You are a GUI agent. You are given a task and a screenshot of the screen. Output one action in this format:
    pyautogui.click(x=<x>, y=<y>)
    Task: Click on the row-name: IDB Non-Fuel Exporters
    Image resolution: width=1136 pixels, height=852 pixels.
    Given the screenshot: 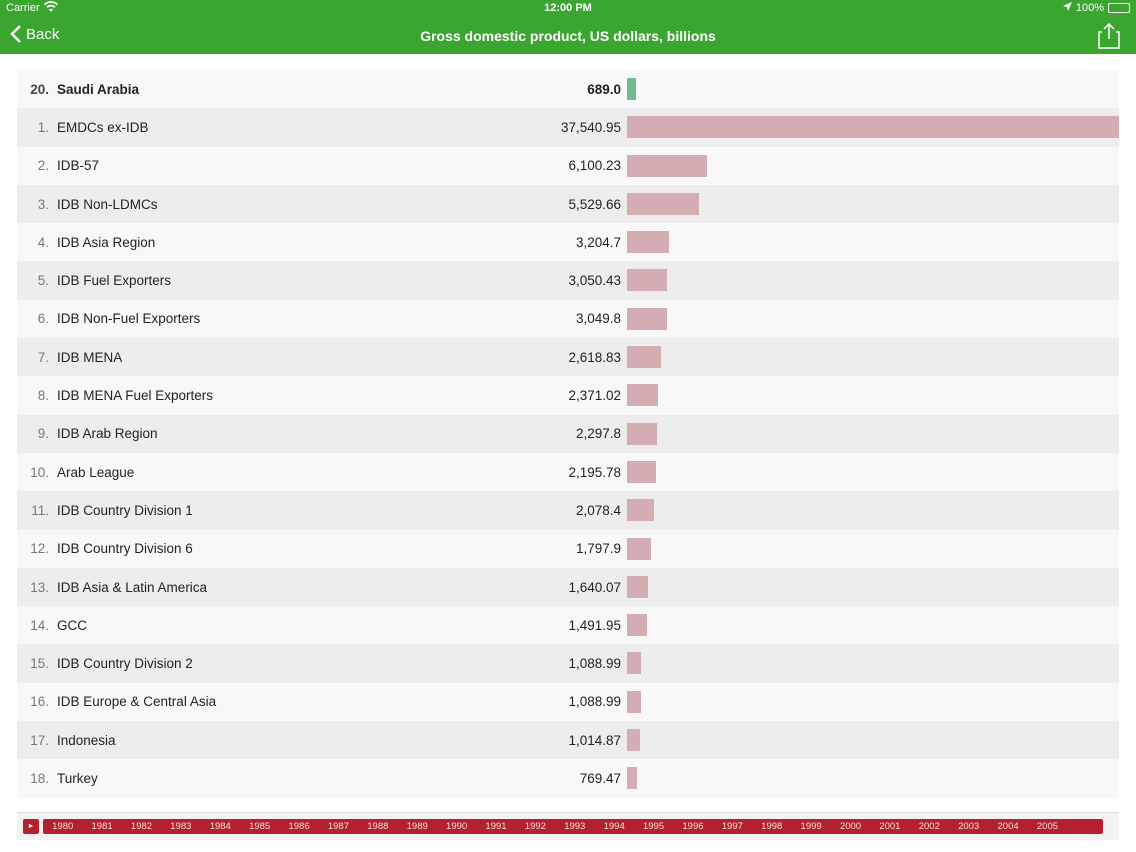 What is the action you would take?
    pyautogui.click(x=129, y=319)
    